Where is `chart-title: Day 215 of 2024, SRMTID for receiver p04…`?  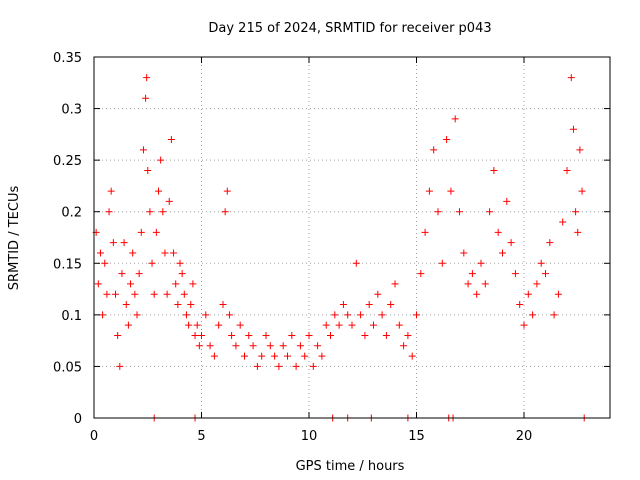
chart-title: Day 215 of 2024, SRMTID for receiver p04… is located at coordinates (349, 28).